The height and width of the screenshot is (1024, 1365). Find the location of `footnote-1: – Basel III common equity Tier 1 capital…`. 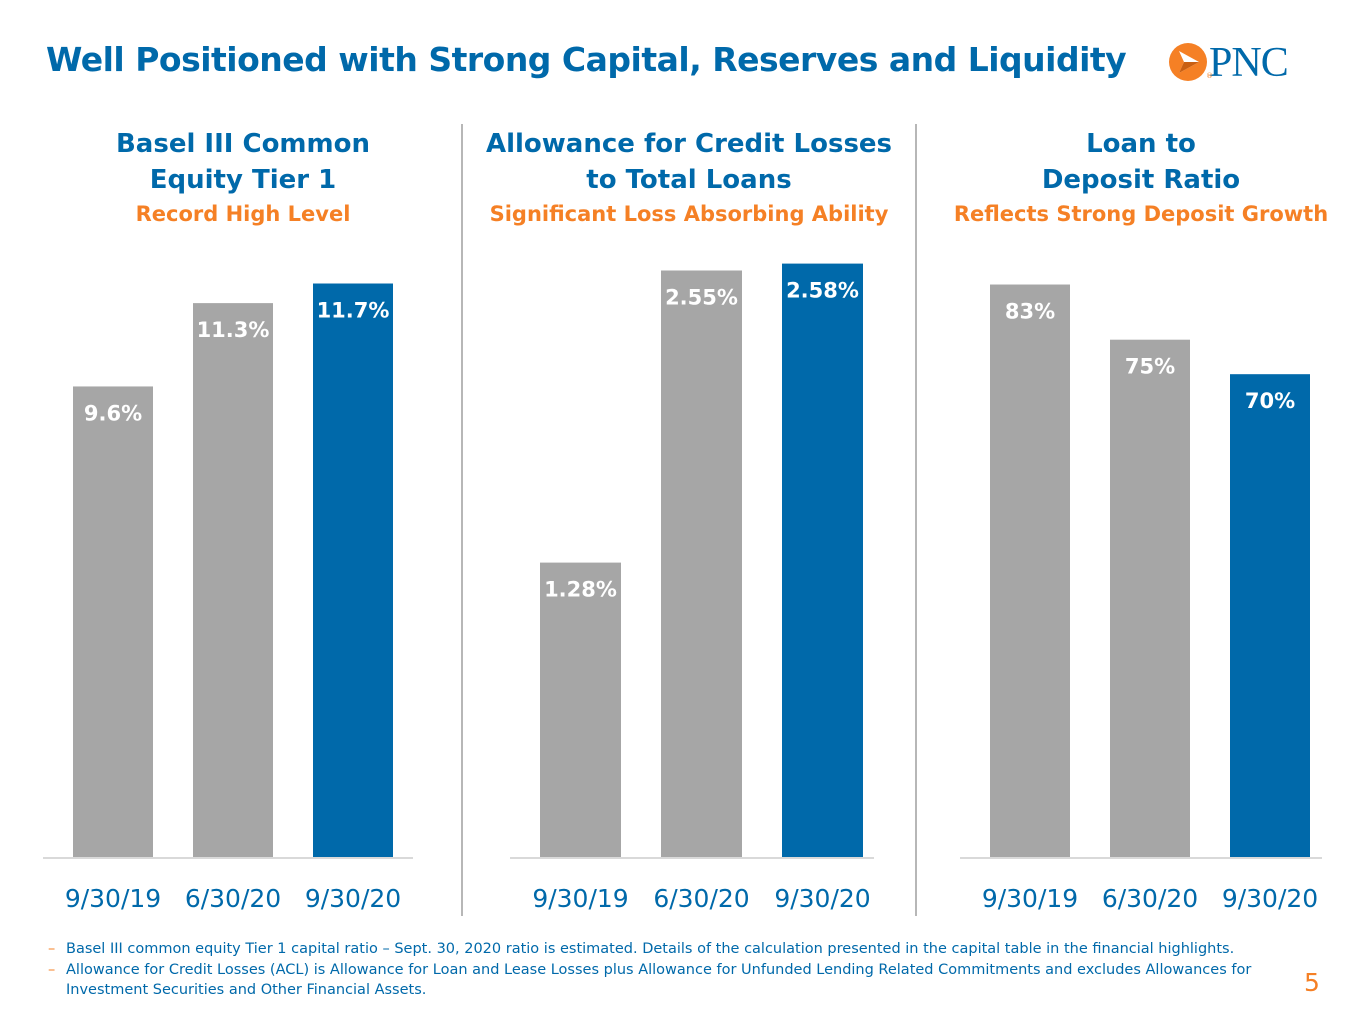

footnote-1: – Basel III common equity Tier 1 capital… is located at coordinates (668, 949).